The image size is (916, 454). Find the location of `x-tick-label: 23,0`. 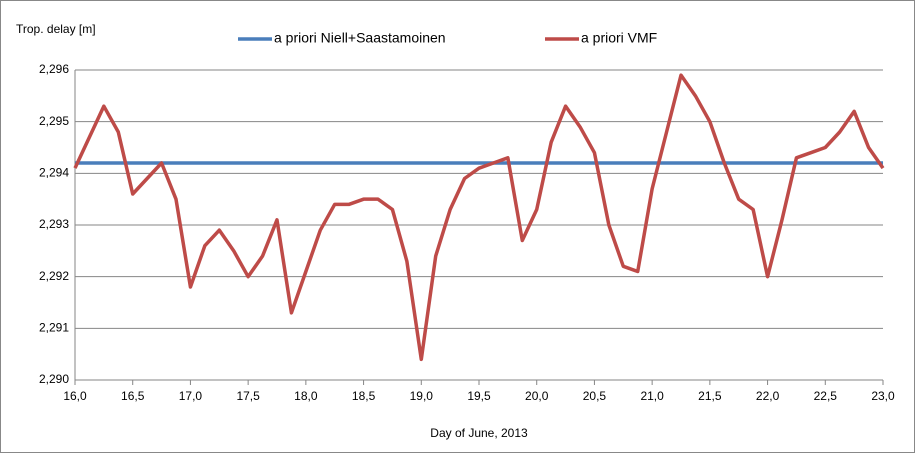

x-tick-label: 23,0 is located at coordinates (883, 396).